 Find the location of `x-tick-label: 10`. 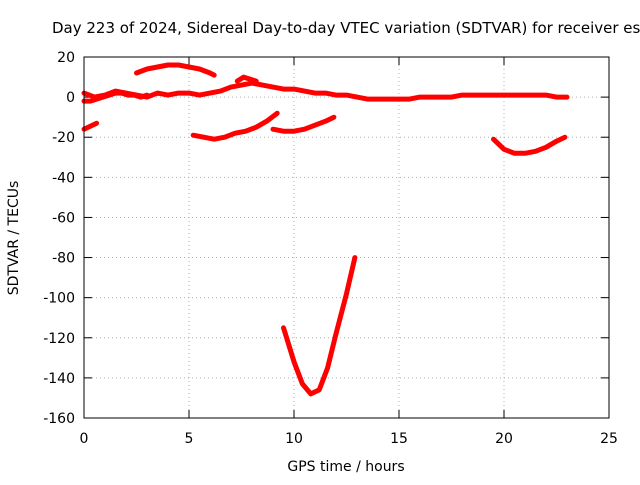

x-tick-label: 10 is located at coordinates (294, 439).